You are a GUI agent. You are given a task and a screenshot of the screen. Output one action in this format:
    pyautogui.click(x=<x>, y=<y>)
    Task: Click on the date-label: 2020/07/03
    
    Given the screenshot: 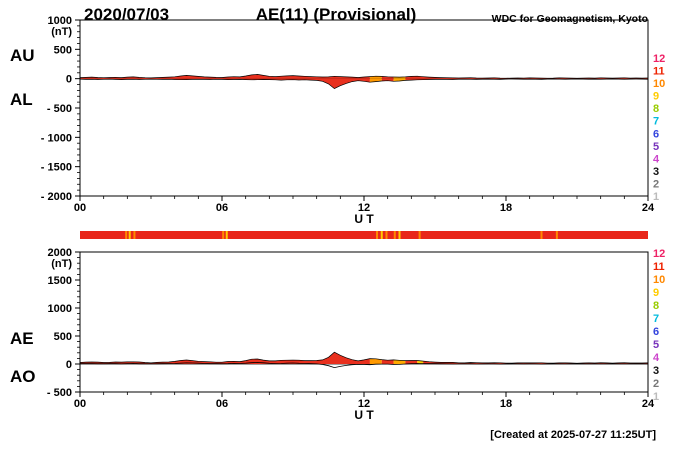 What is the action you would take?
    pyautogui.click(x=127, y=14)
    